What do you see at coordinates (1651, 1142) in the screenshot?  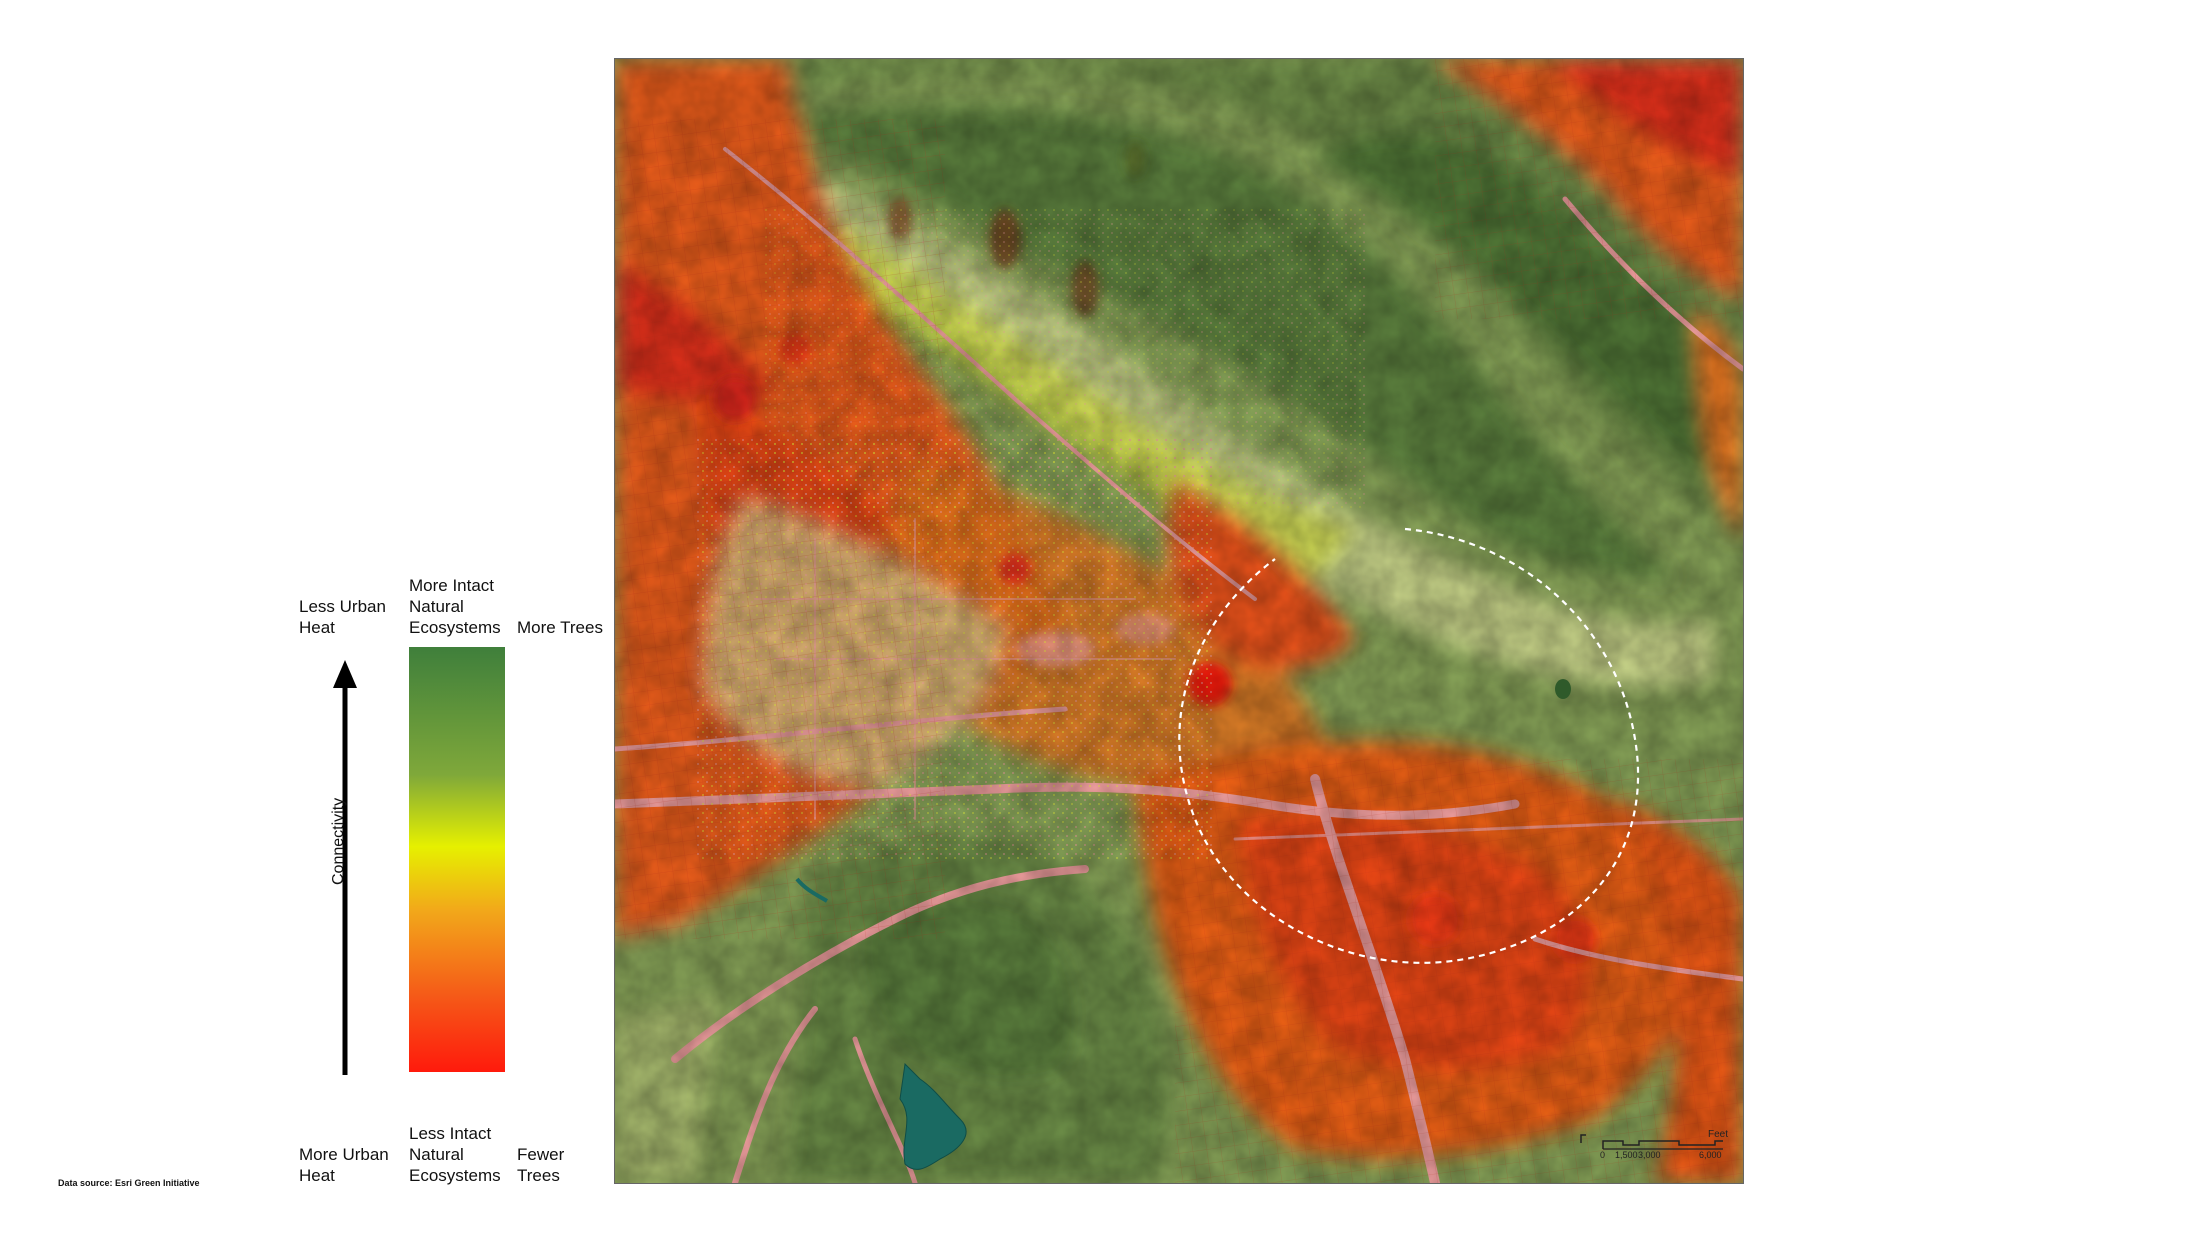 I see `map-scalebar` at bounding box center [1651, 1142].